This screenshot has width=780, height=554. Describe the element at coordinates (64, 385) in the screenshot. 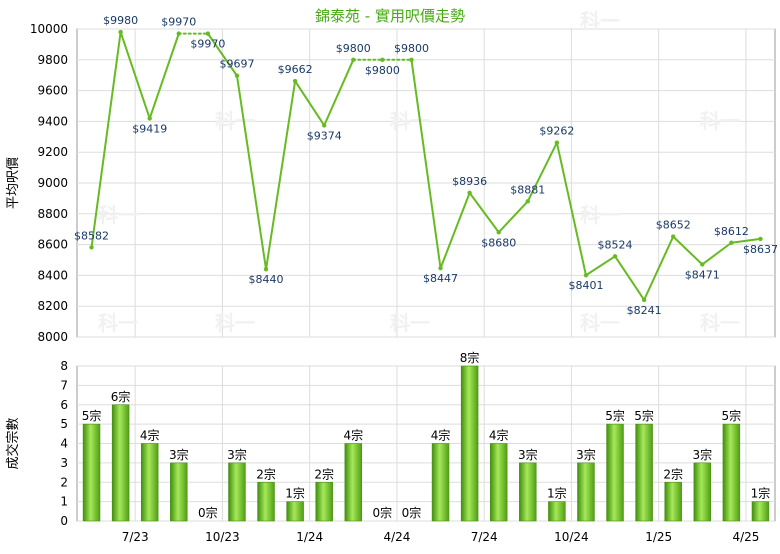

I see `bar-y-tick-label: 7` at that location.